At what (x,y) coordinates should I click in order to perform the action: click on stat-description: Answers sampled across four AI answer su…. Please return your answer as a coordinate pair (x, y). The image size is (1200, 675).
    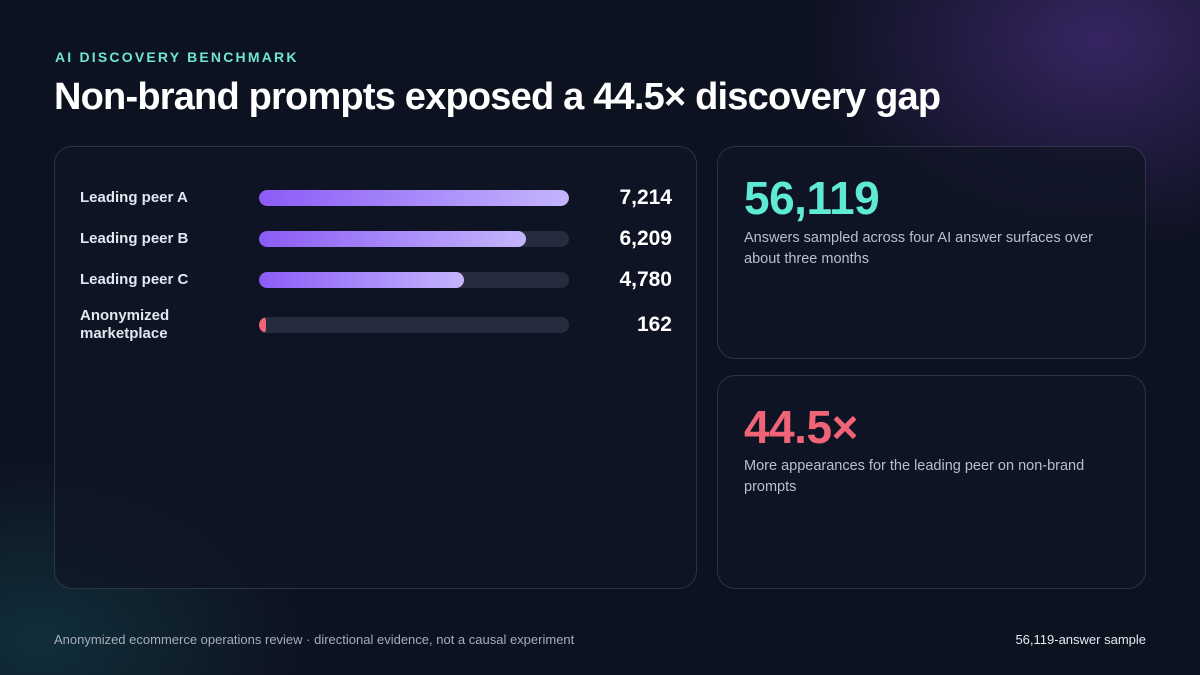
    Looking at the image, I should click on (918, 248).